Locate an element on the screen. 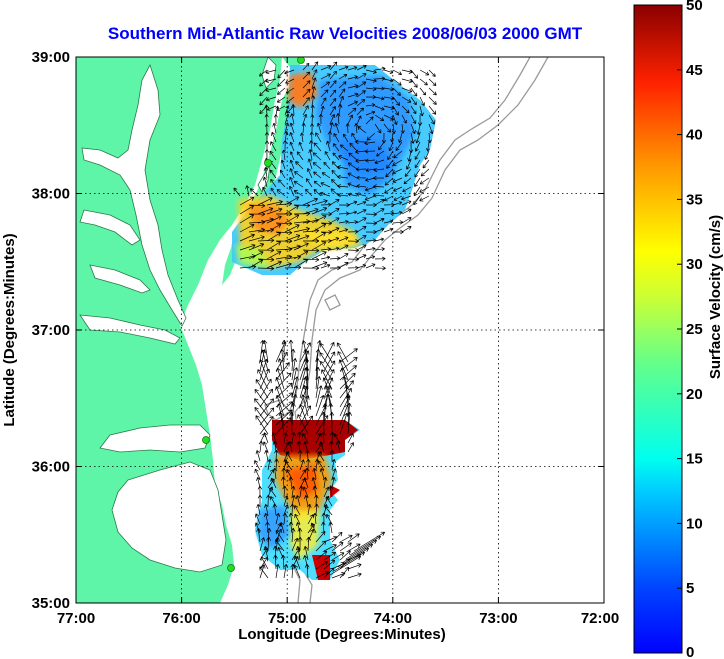 The width and height of the screenshot is (724, 659). colorbar-tick-marks is located at coordinates (679, 329).